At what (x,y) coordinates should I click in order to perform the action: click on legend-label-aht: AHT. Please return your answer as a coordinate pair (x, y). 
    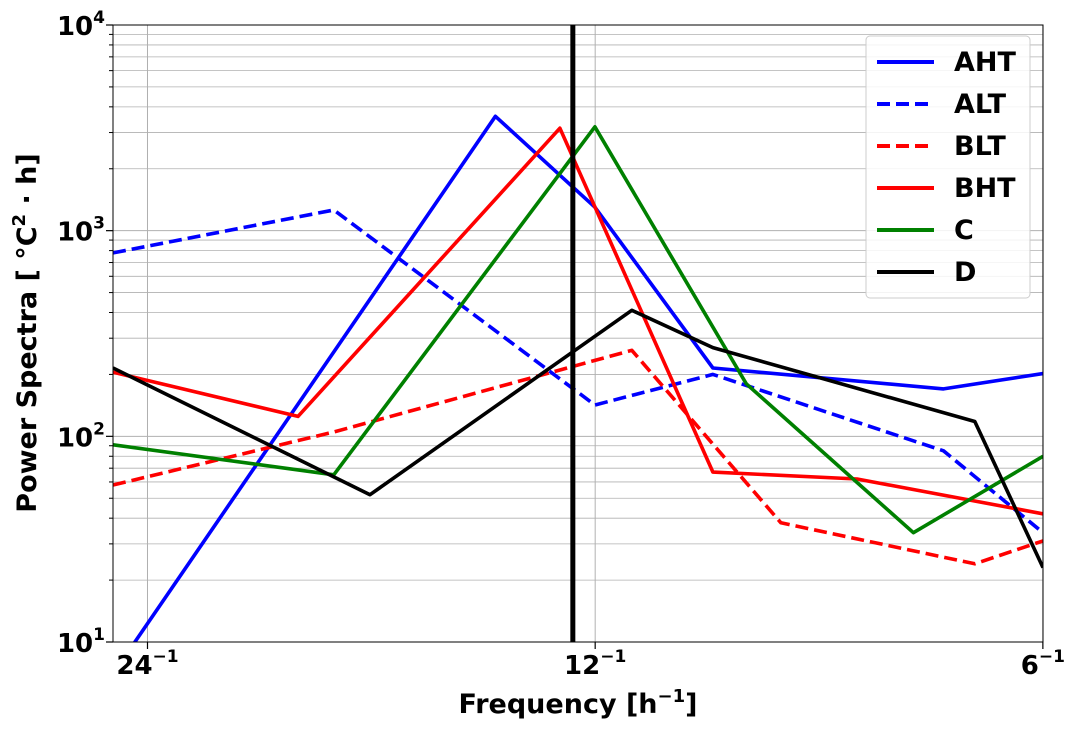
    Looking at the image, I should click on (985, 62).